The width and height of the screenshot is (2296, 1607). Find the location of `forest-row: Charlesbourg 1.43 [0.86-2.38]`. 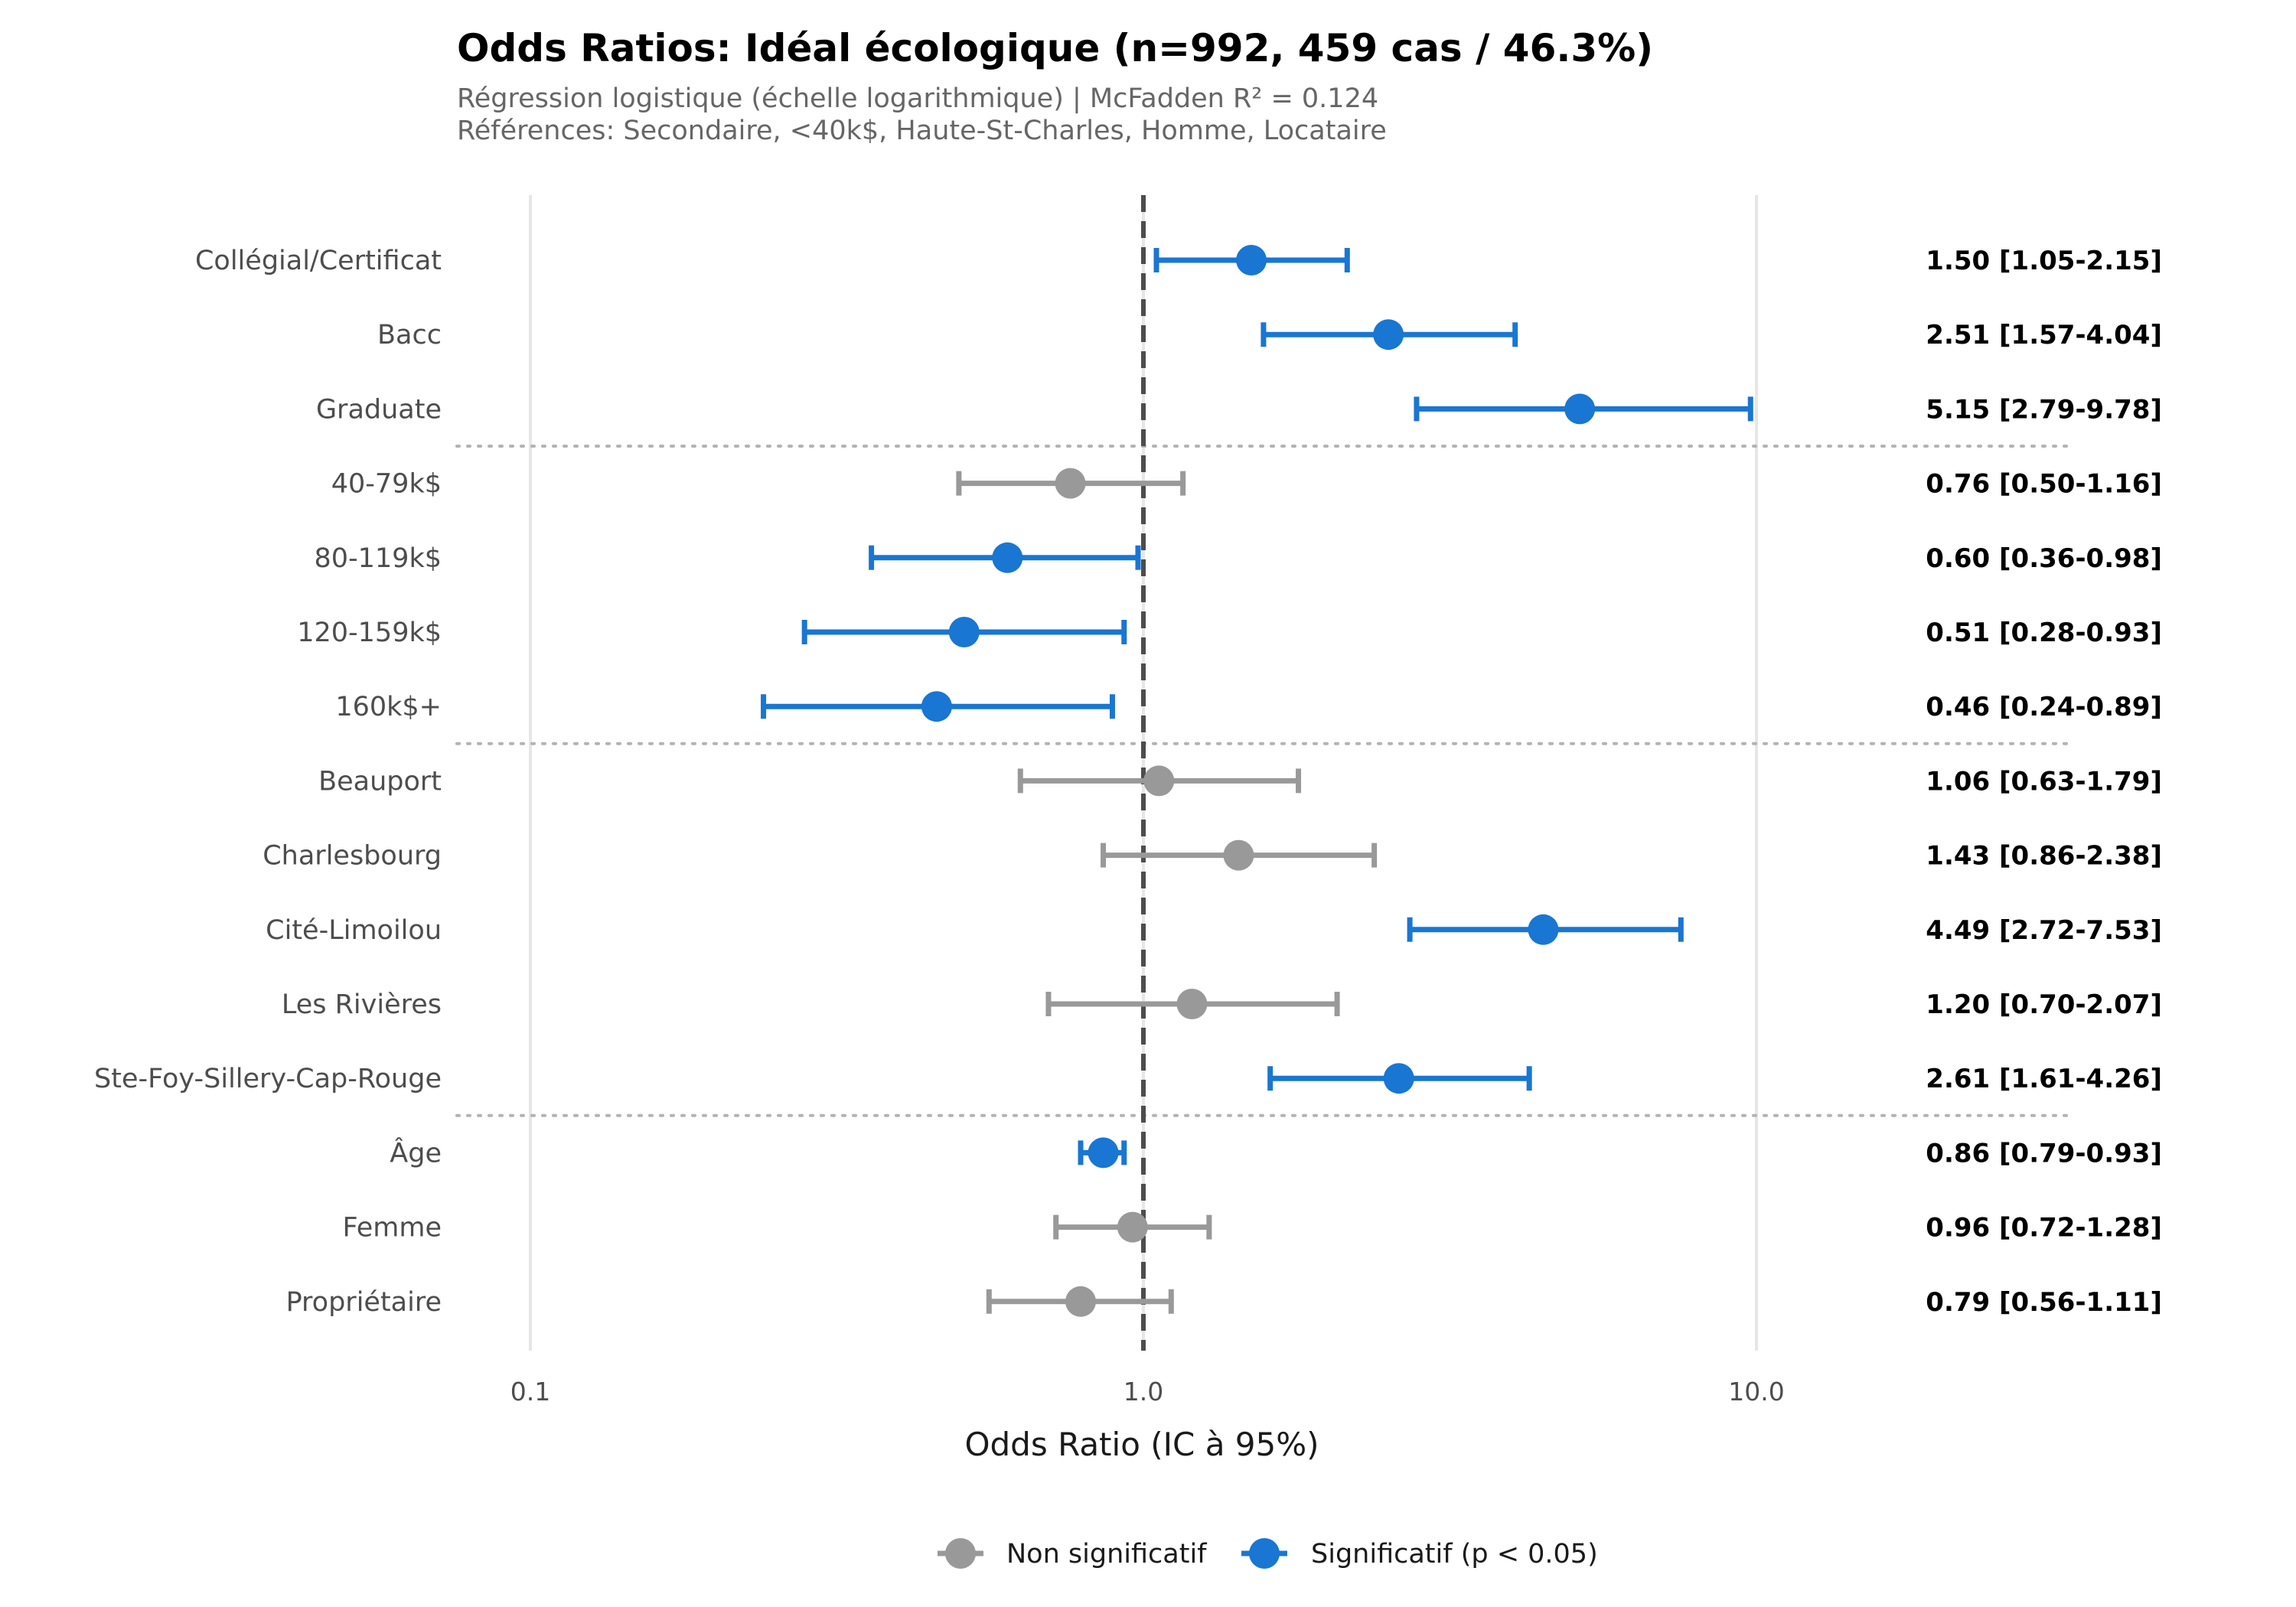

forest-row: Charlesbourg 1.43 [0.86-2.38] is located at coordinates (1212, 855).